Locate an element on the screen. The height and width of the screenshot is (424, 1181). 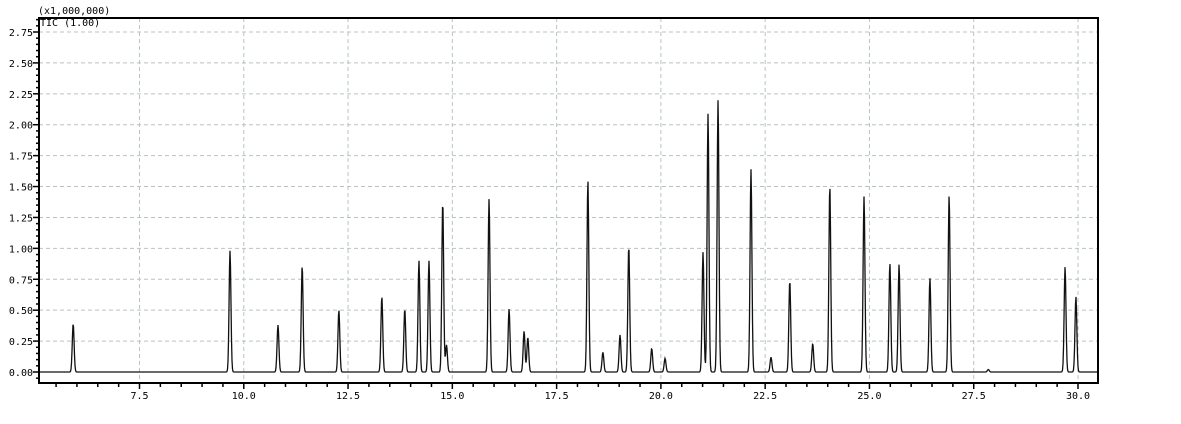
x-tick-label: 20.0 is located at coordinates (661, 396).